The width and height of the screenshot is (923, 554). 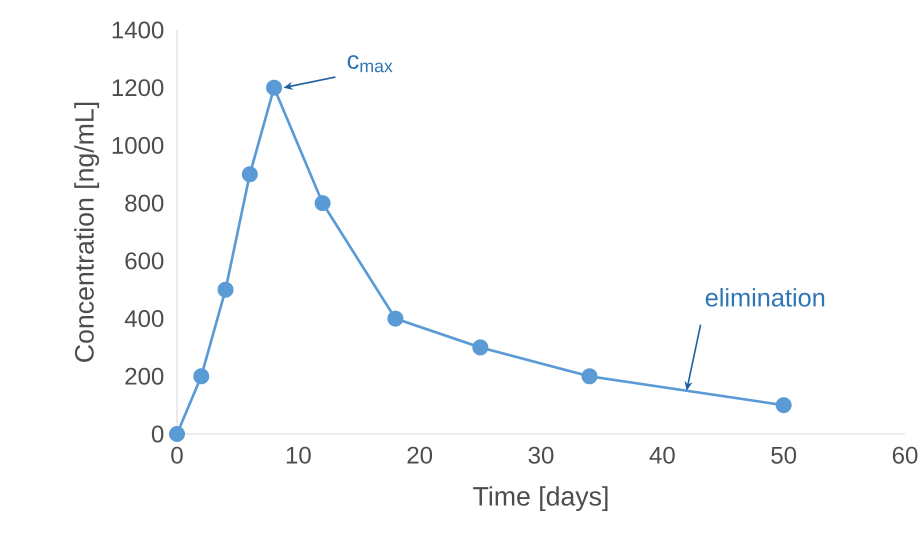 I want to click on x-tick-label: 10, so click(x=298, y=455).